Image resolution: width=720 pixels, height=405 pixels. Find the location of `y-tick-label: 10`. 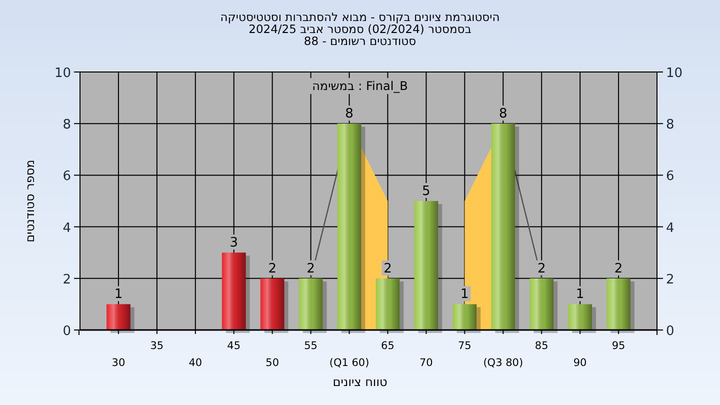

y-tick-label: 10 is located at coordinates (62, 73).